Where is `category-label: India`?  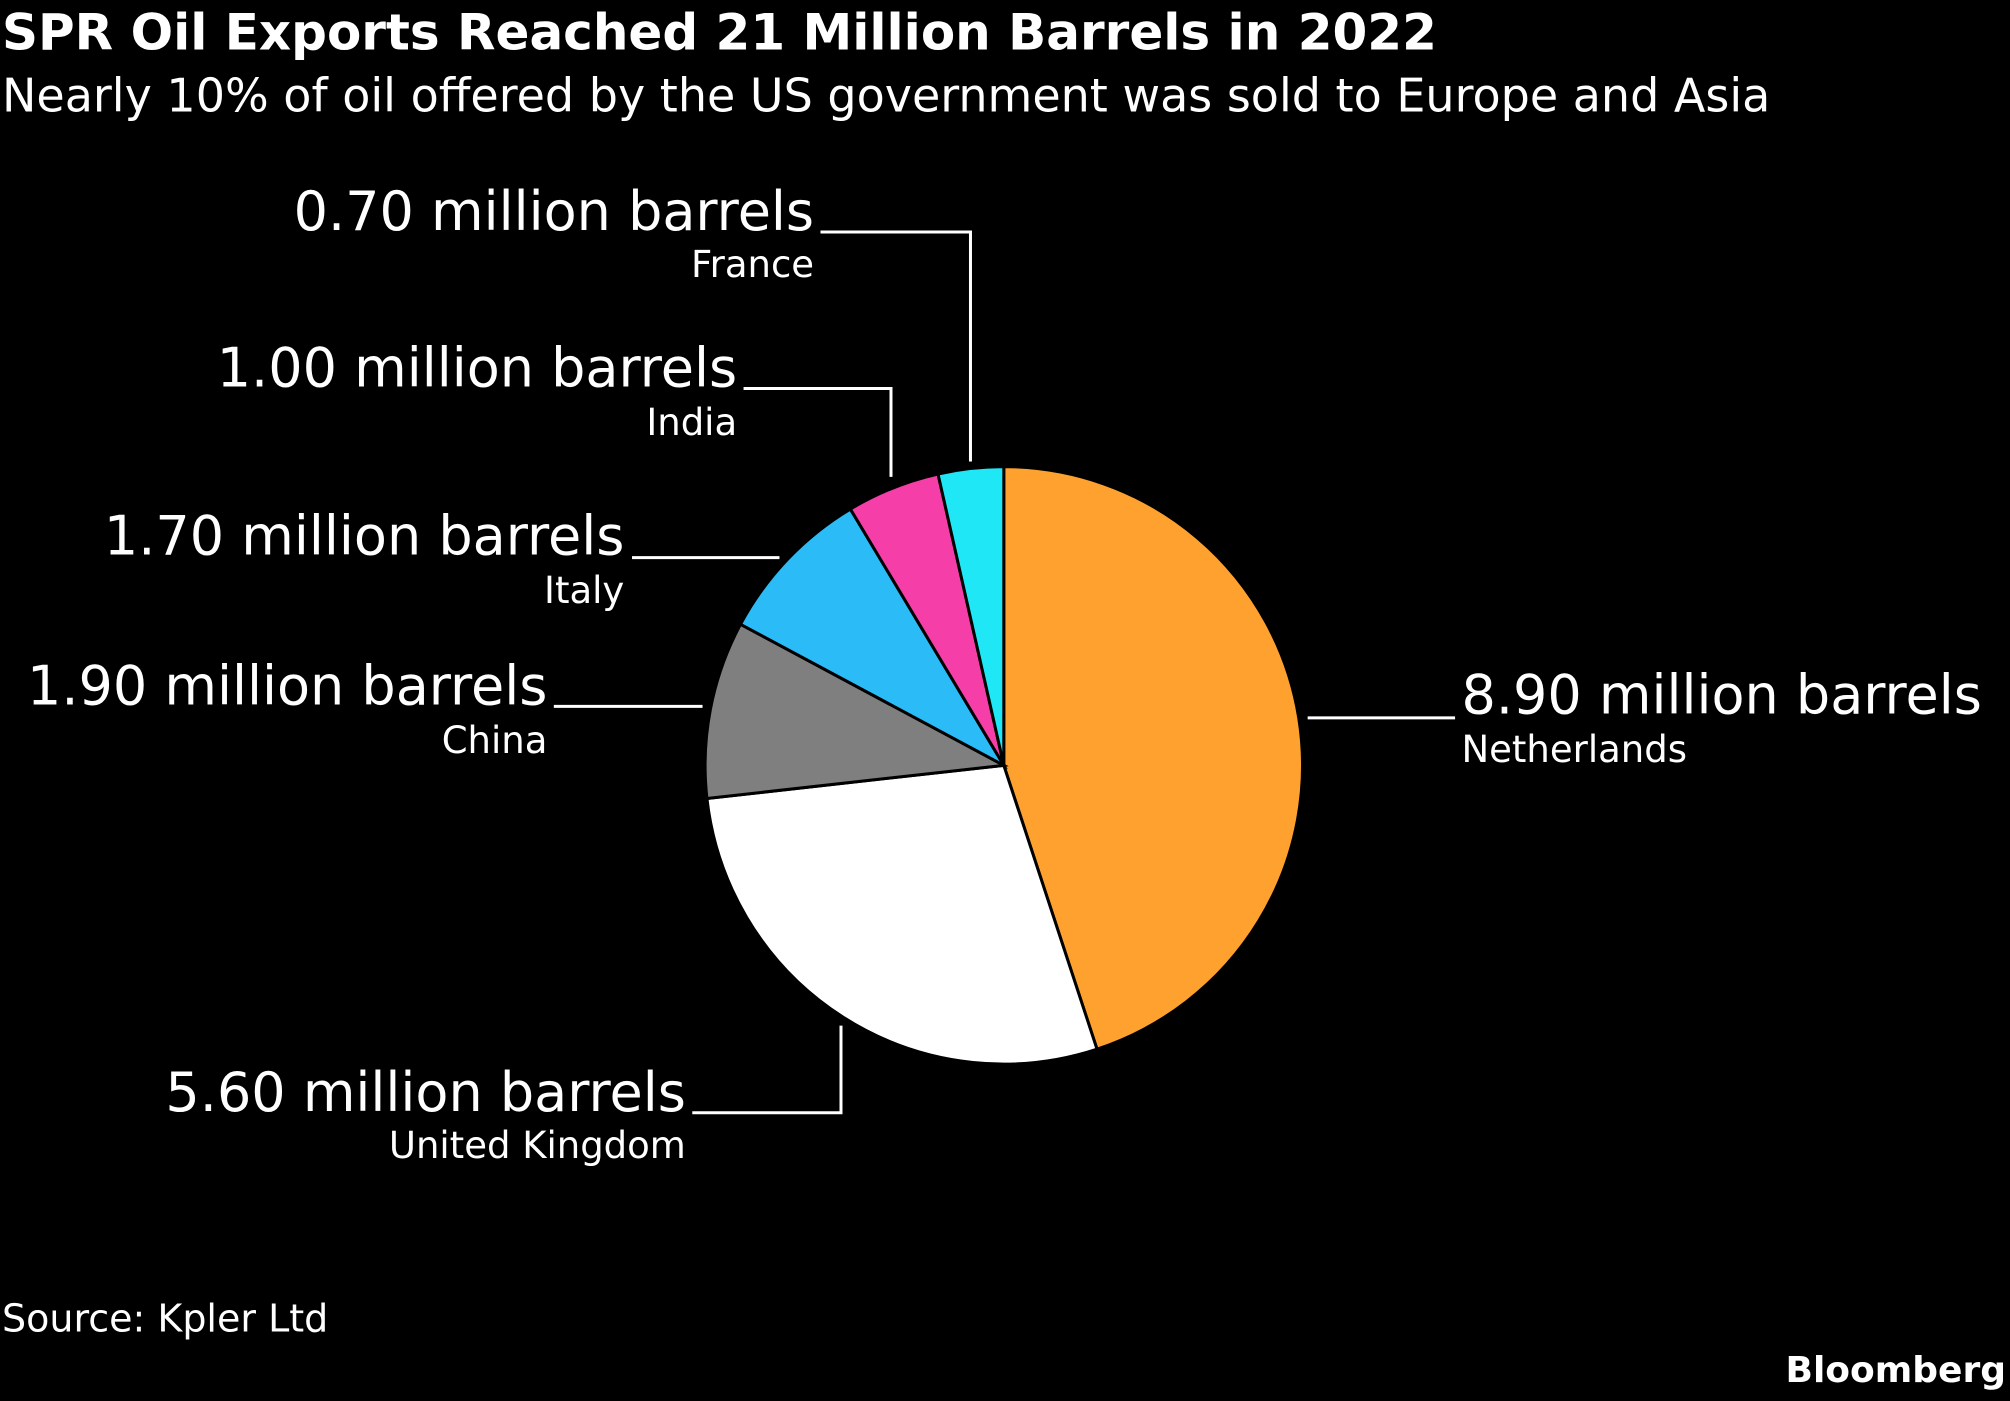
category-label: India is located at coordinates (691, 422).